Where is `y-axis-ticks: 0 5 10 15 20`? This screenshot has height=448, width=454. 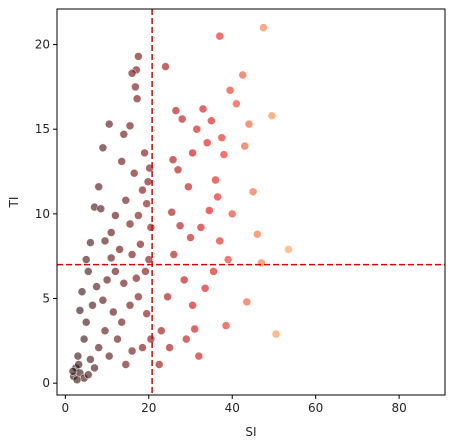 y-axis-ticks: 0 5 10 15 20 is located at coordinates (46, 214).